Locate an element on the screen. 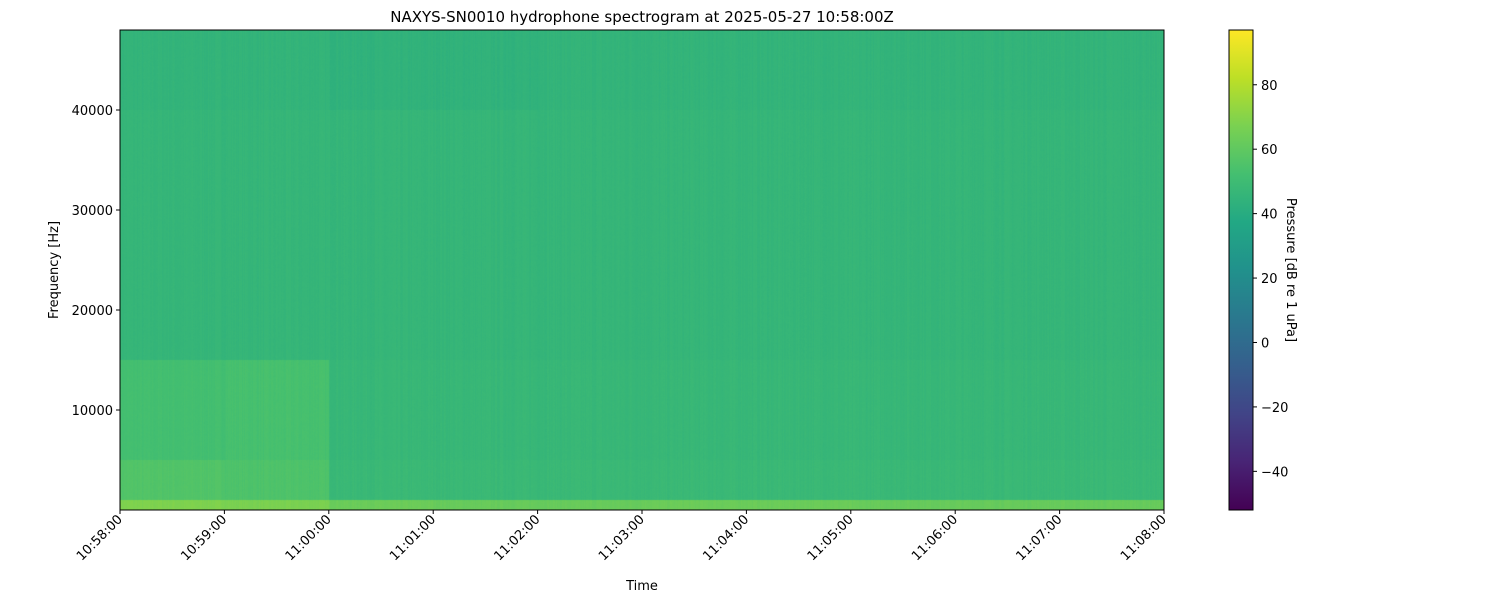  x-tick-label: 11:06:00 is located at coordinates (935, 538).